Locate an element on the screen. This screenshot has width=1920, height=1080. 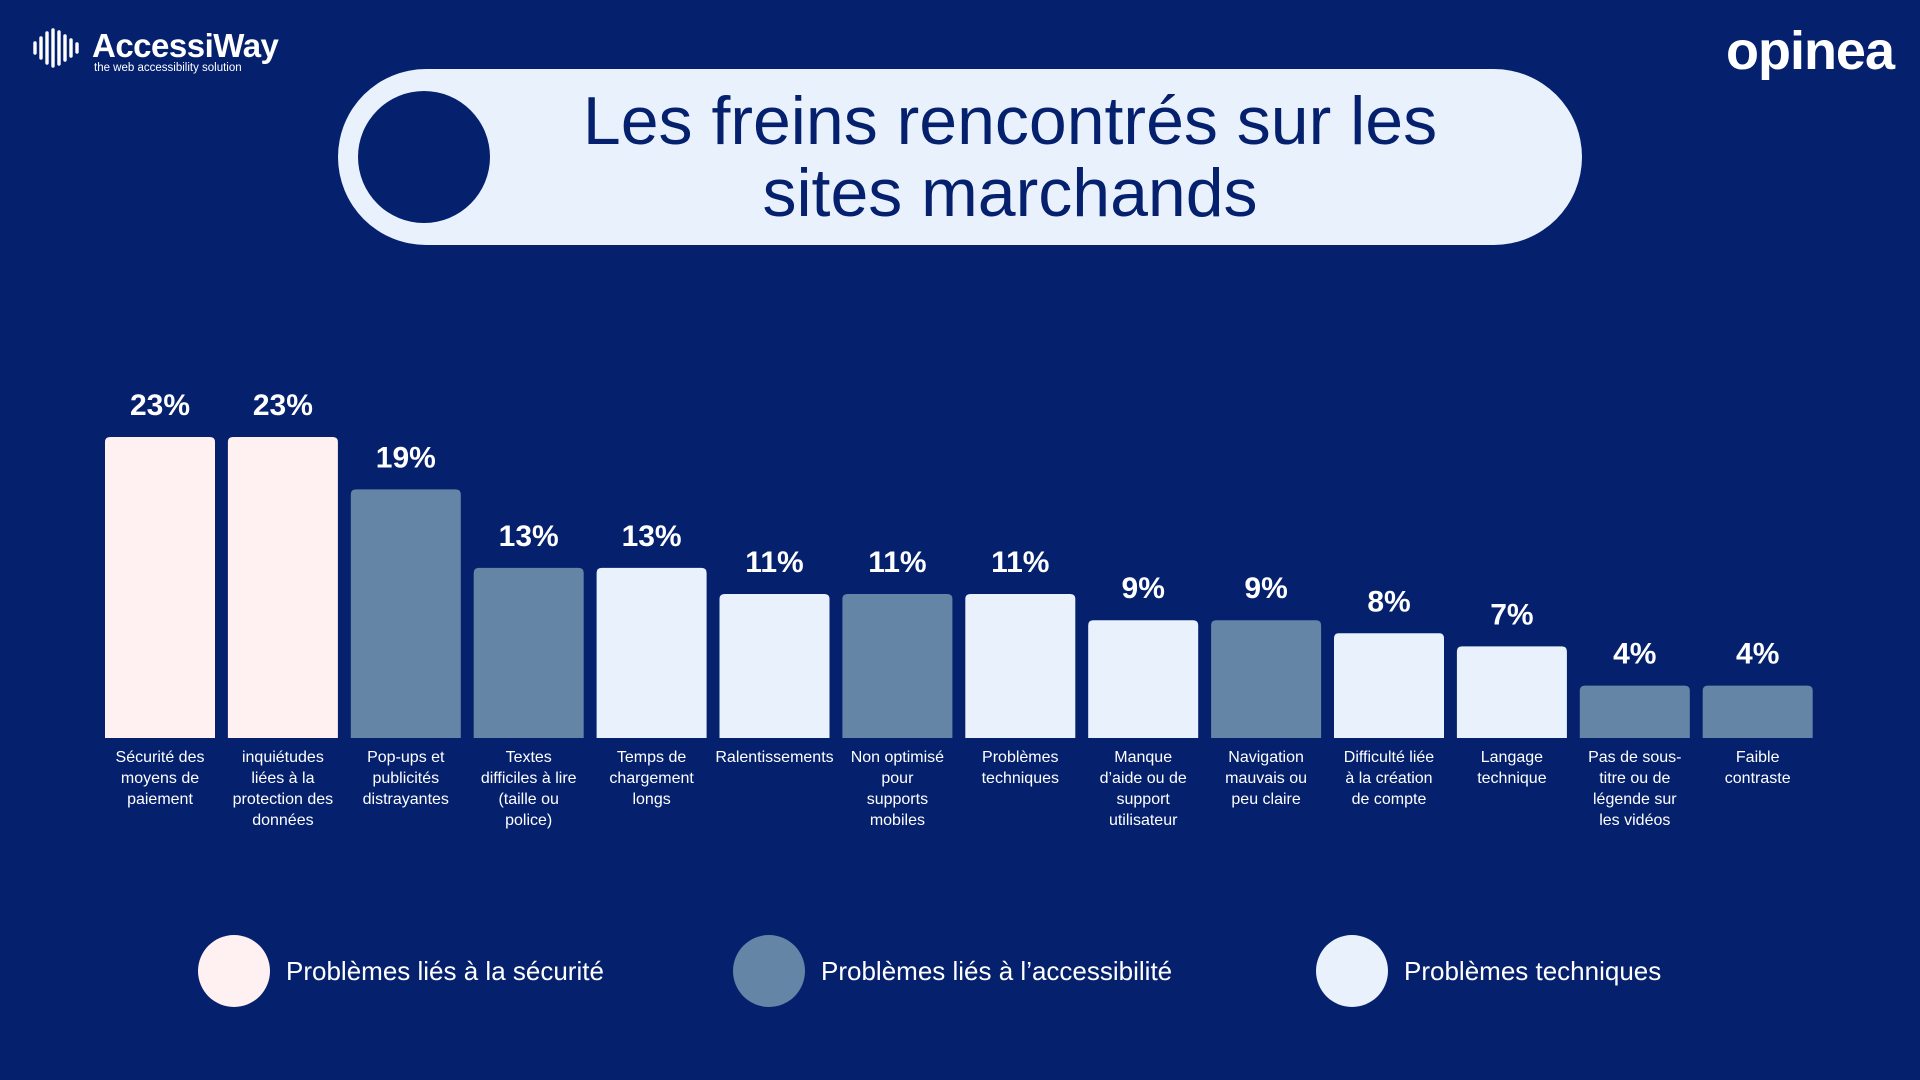
legend-item-technical: Problèmes techniques is located at coordinates (1488, 971).